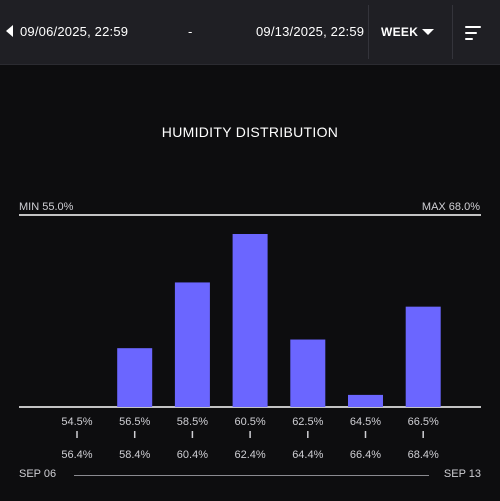  What do you see at coordinates (450, 207) in the screenshot?
I see `max-label: MAX 68.0%` at bounding box center [450, 207].